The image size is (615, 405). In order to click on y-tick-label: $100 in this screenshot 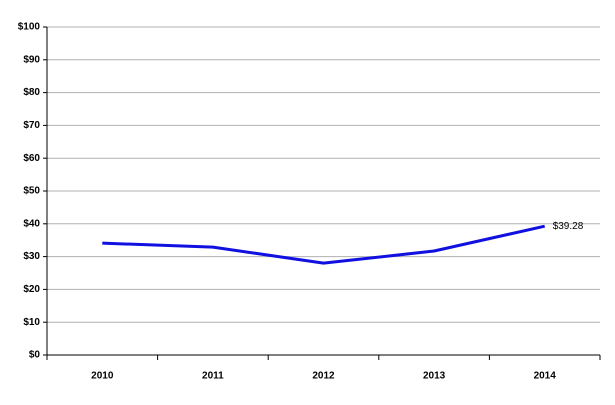, I will do `click(29, 27)`.